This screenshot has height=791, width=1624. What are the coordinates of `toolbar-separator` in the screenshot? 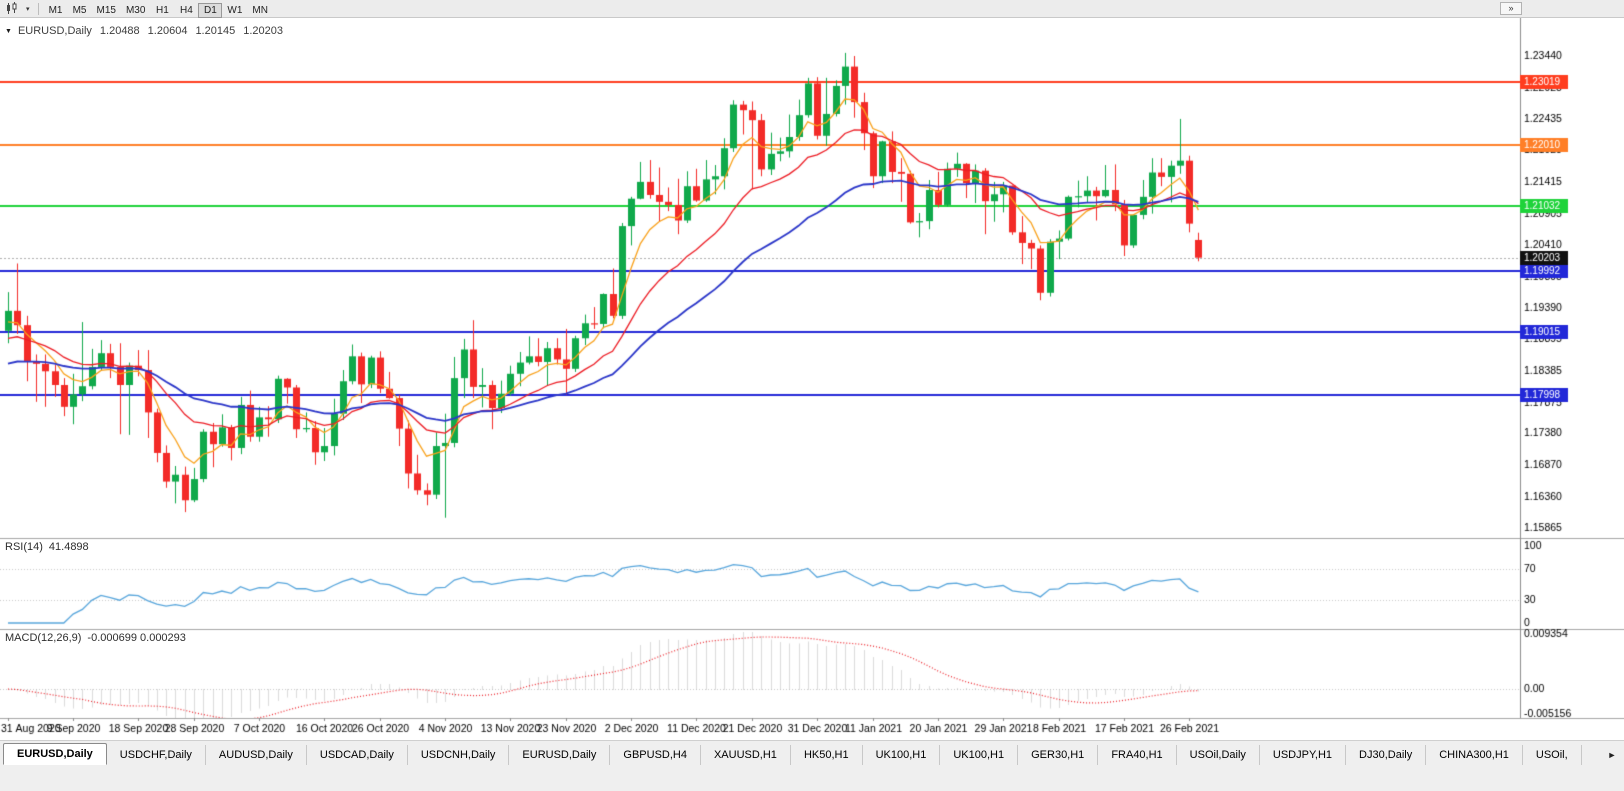 It's located at (38, 8).